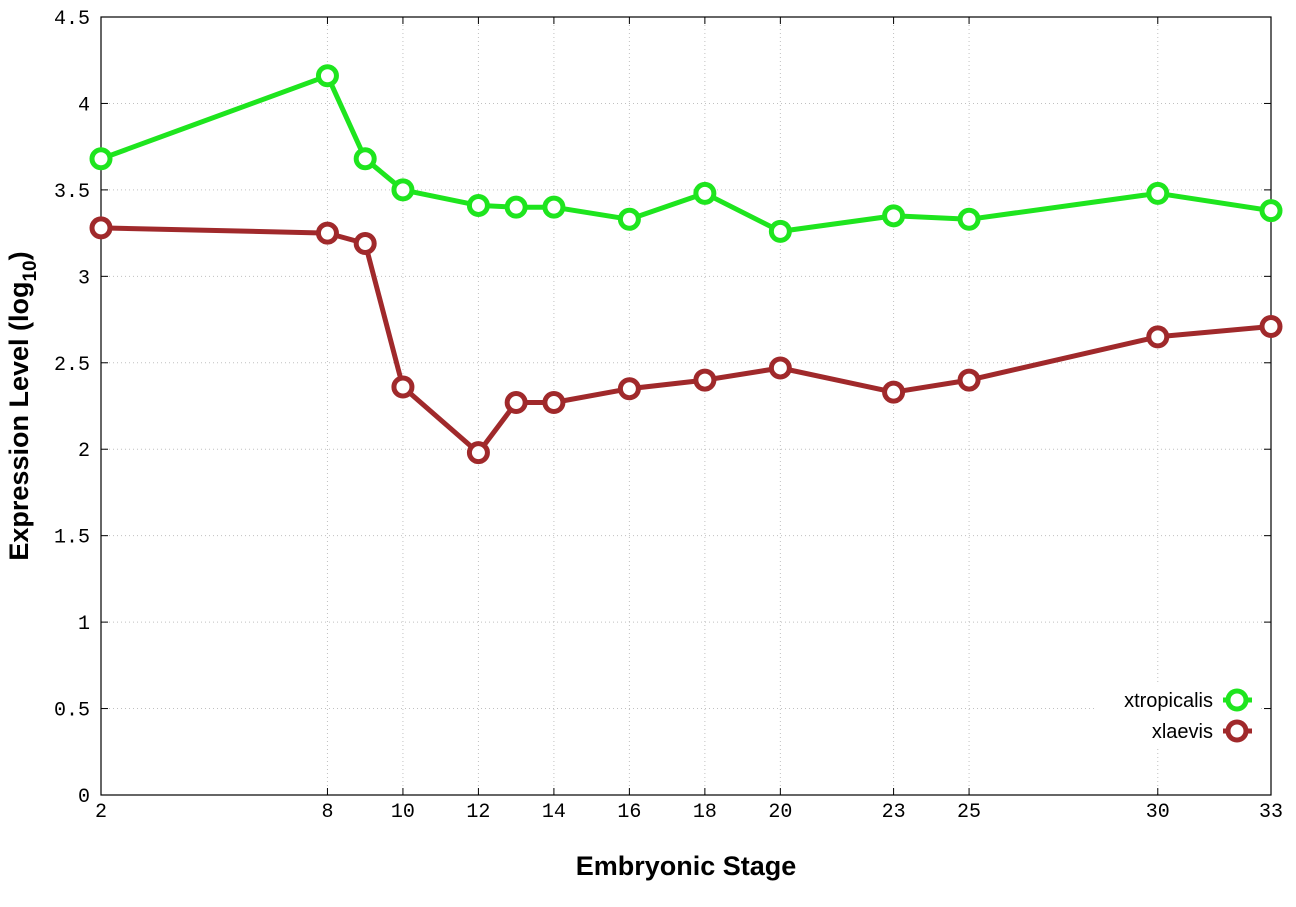  I want to click on legend: xtropicalis xlaevis, so click(1177, 715).